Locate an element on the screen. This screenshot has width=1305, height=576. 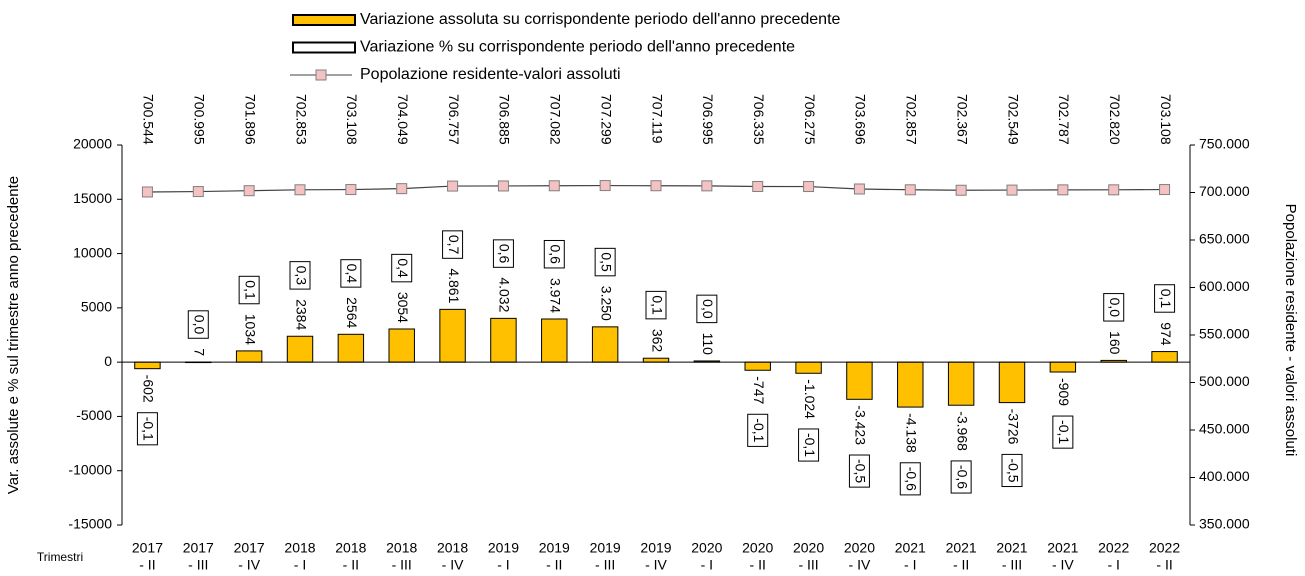
percent-label: 0,3 is located at coordinates (300, 275).